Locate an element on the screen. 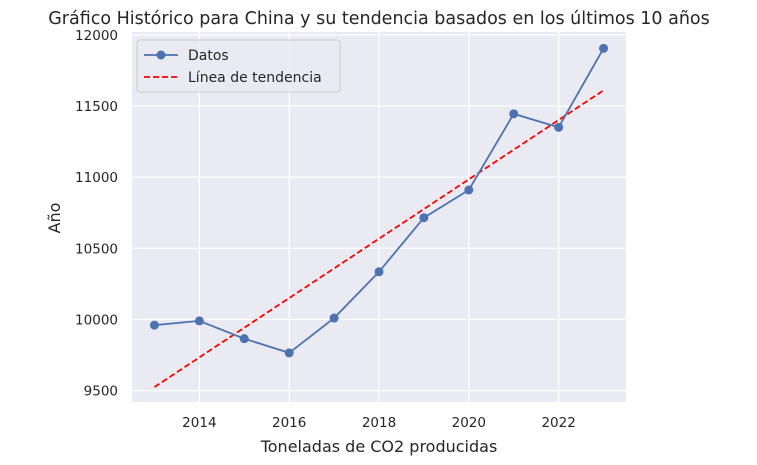 This screenshot has height=465, width=757. y-tick-label: 10000 is located at coordinates (96, 320).